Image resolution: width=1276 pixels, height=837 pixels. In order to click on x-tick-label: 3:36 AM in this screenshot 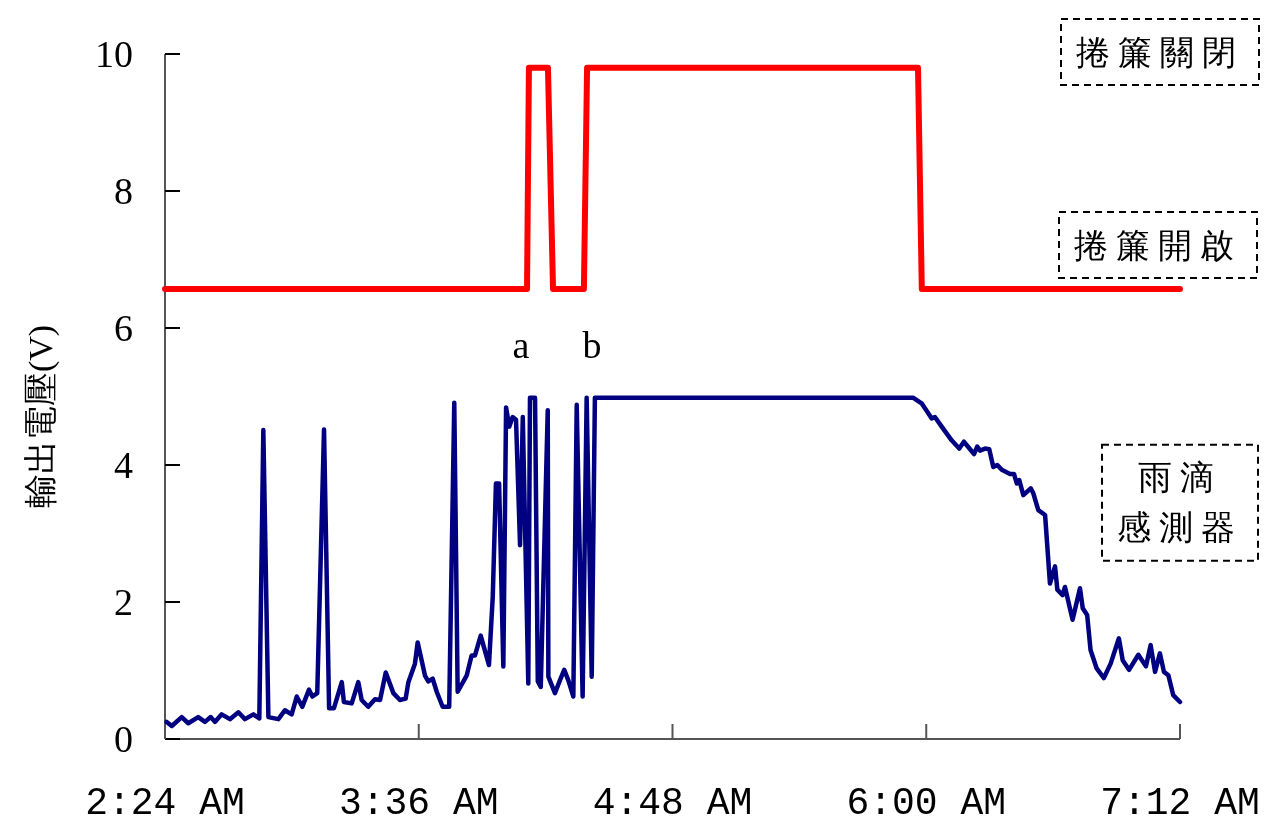, I will do `click(418, 803)`.